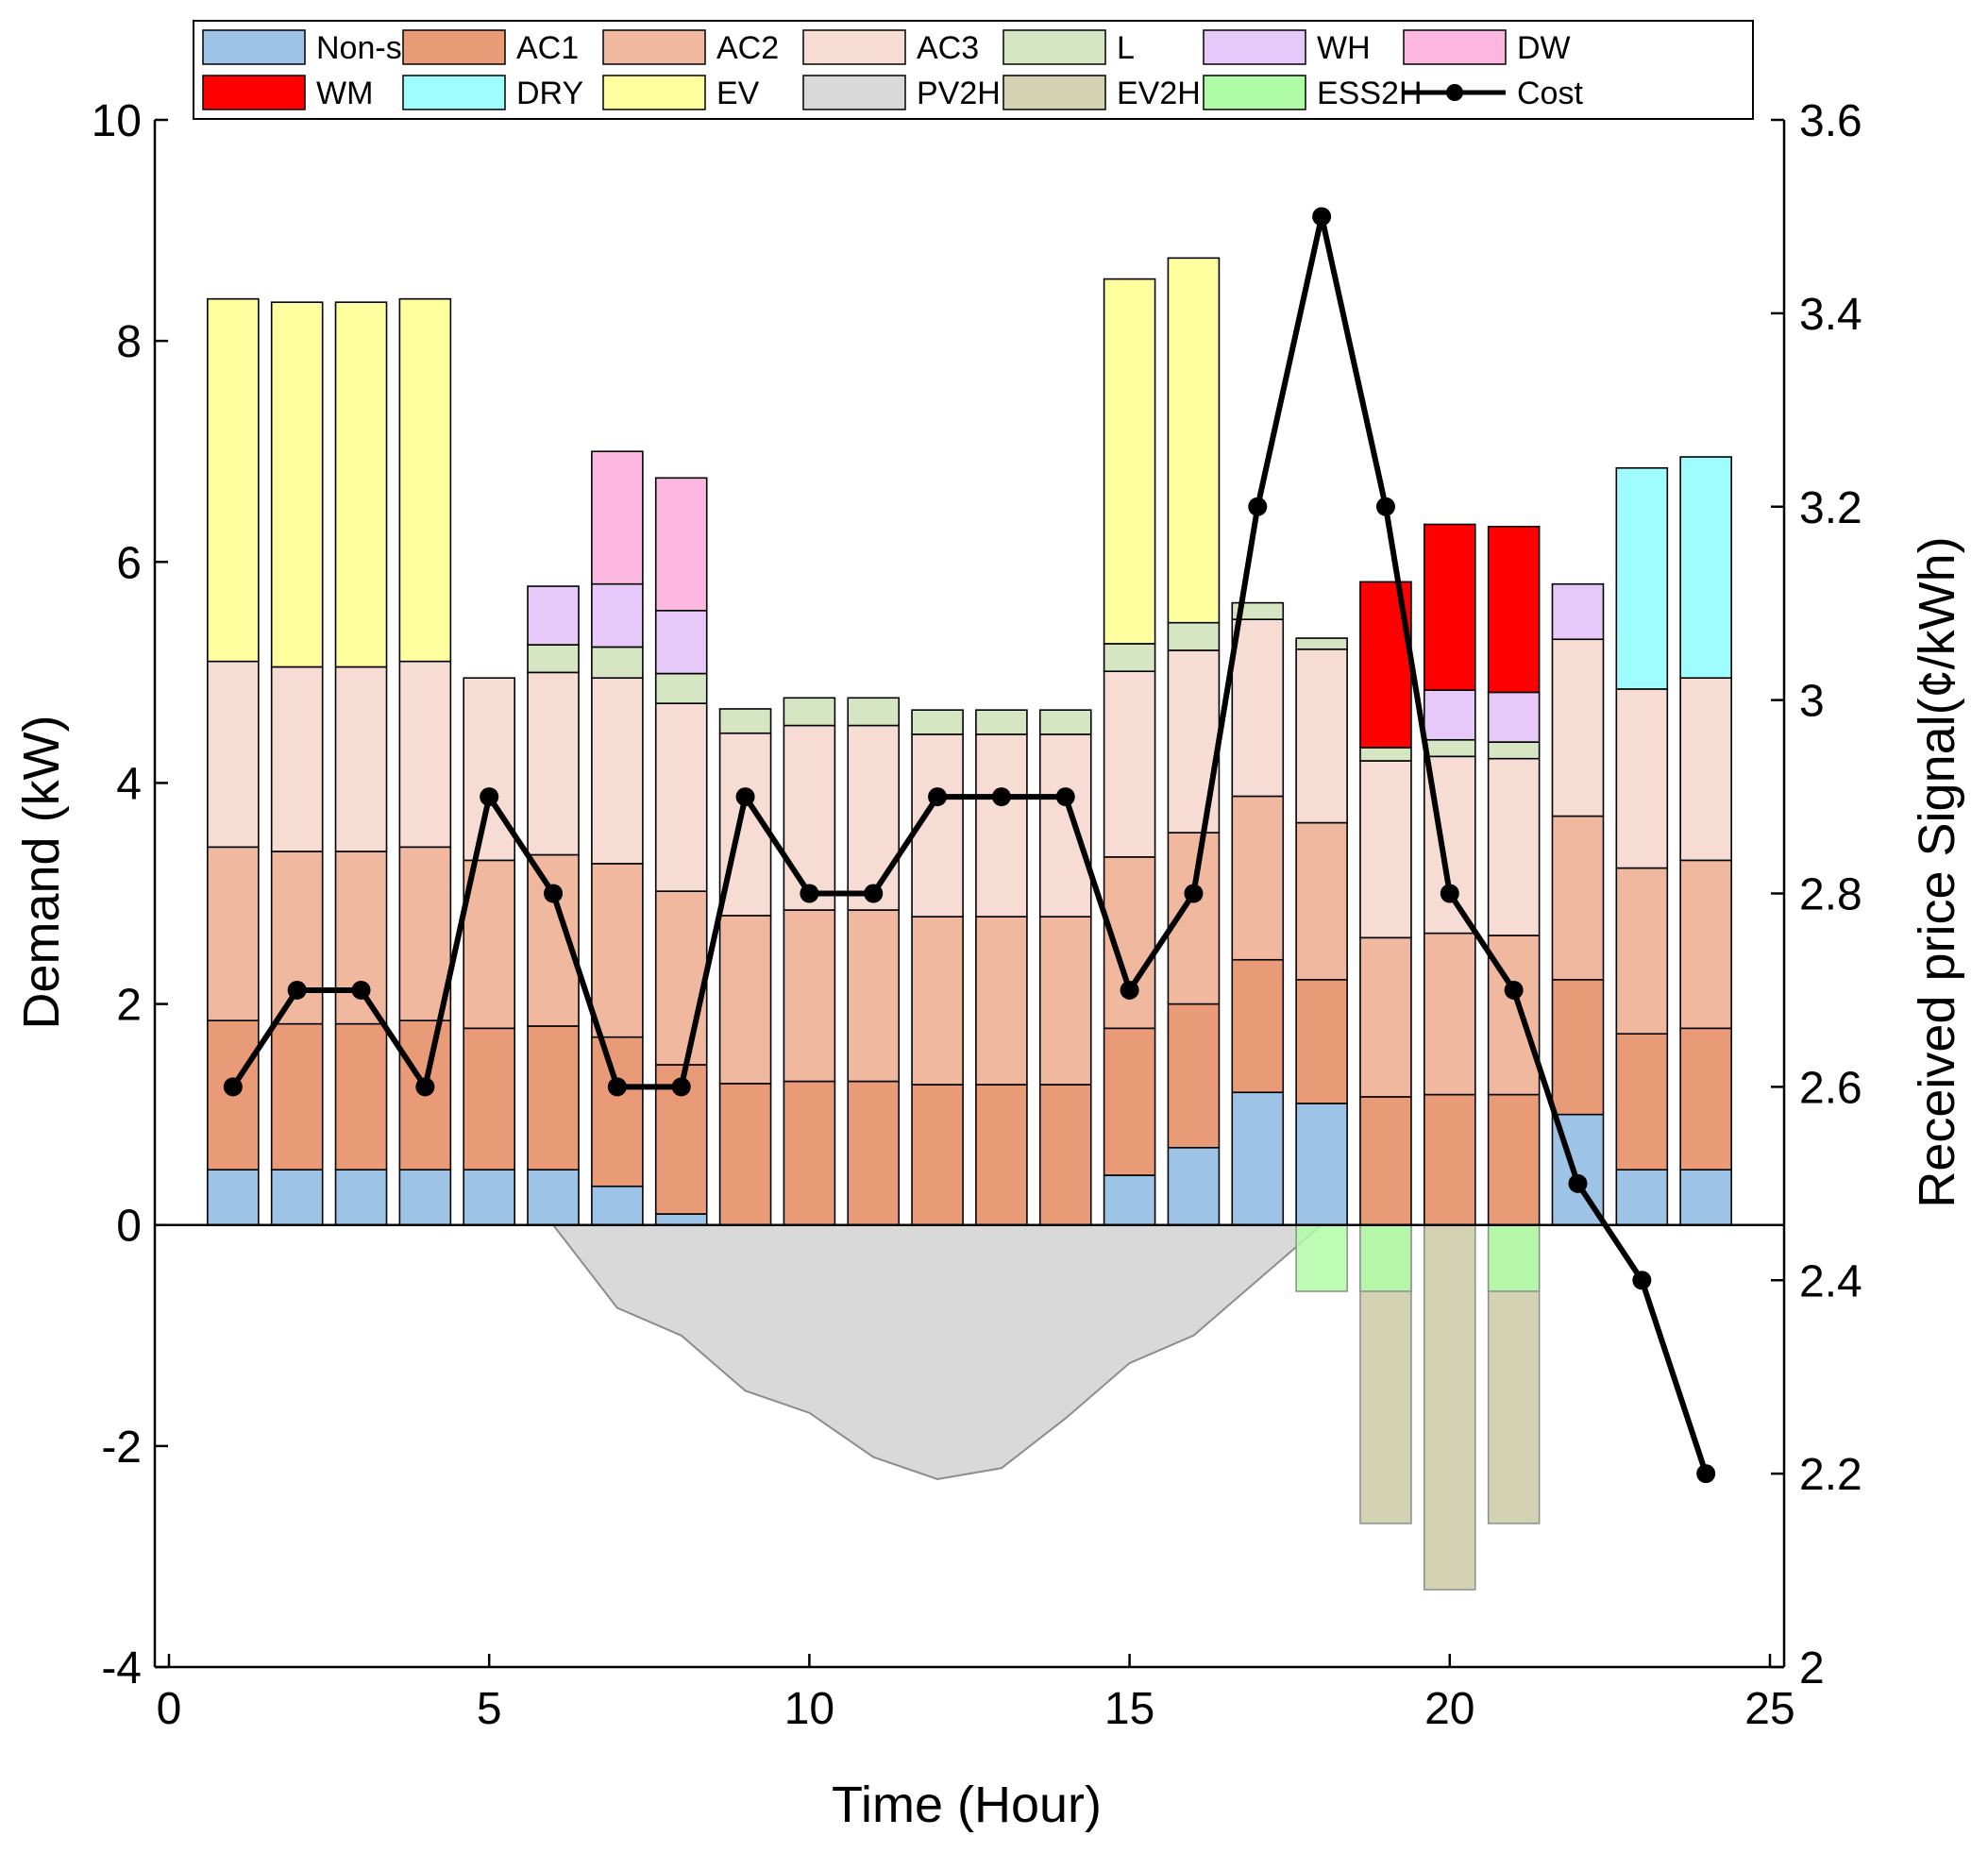 Image resolution: width=1988 pixels, height=1853 pixels. Describe the element at coordinates (1159, 94) in the screenshot. I see `legend-label: EV2H` at that location.